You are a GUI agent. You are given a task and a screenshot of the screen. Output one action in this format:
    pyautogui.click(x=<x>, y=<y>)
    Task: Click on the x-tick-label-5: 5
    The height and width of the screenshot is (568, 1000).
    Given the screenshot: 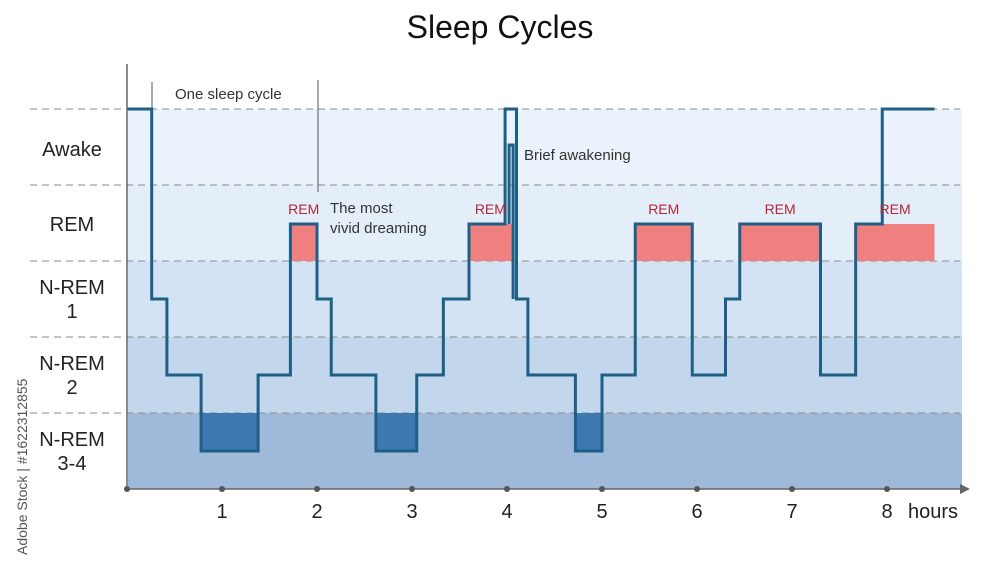 What is the action you would take?
    pyautogui.click(x=601, y=512)
    